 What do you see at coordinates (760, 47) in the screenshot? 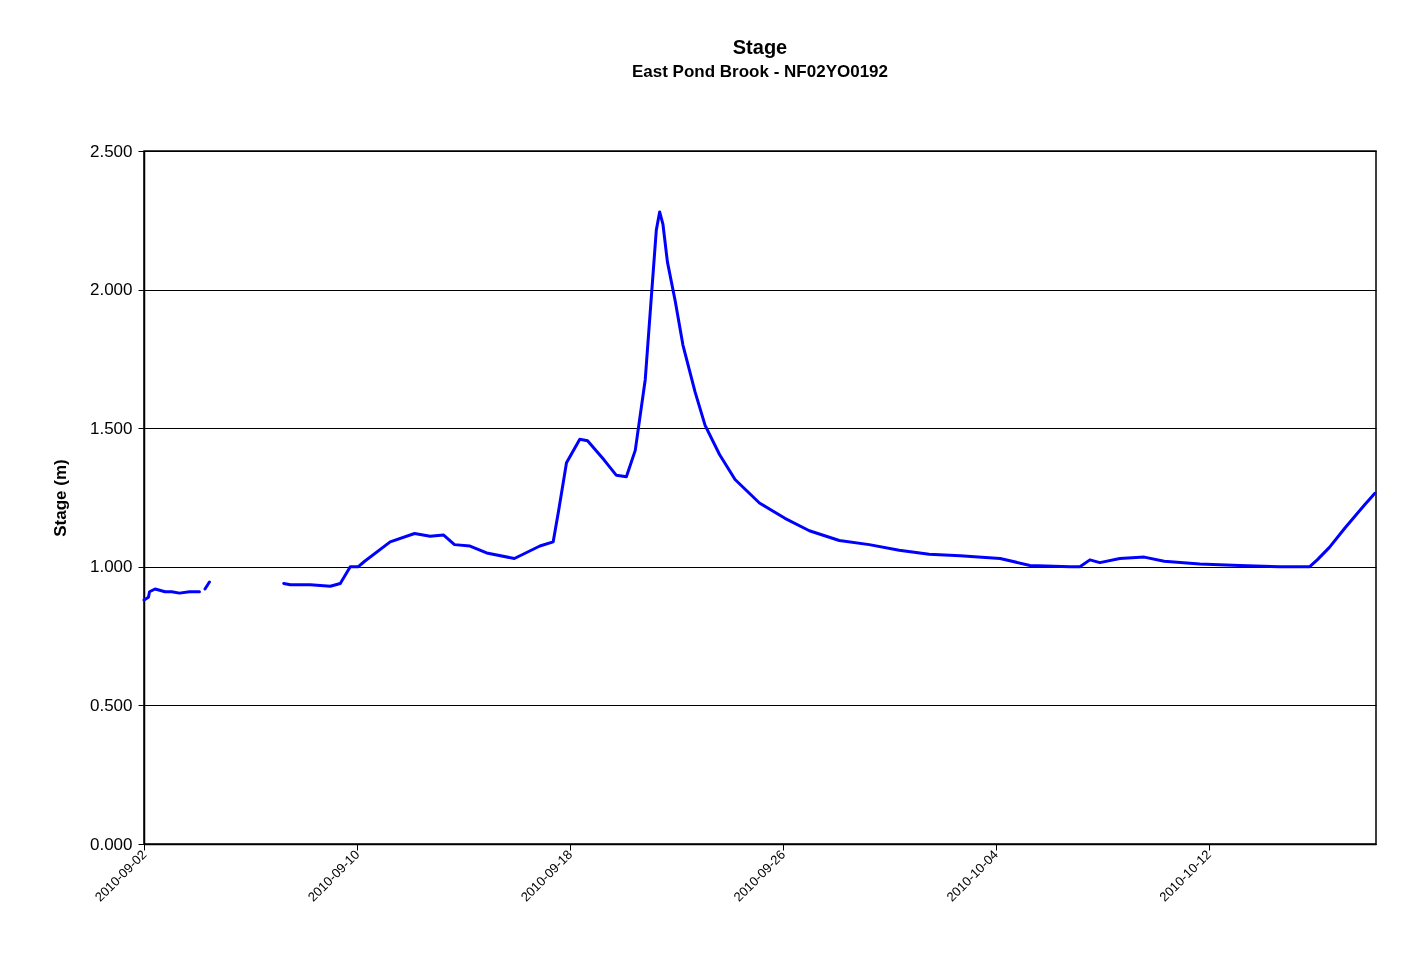
I see `chart-title: Stage` at bounding box center [760, 47].